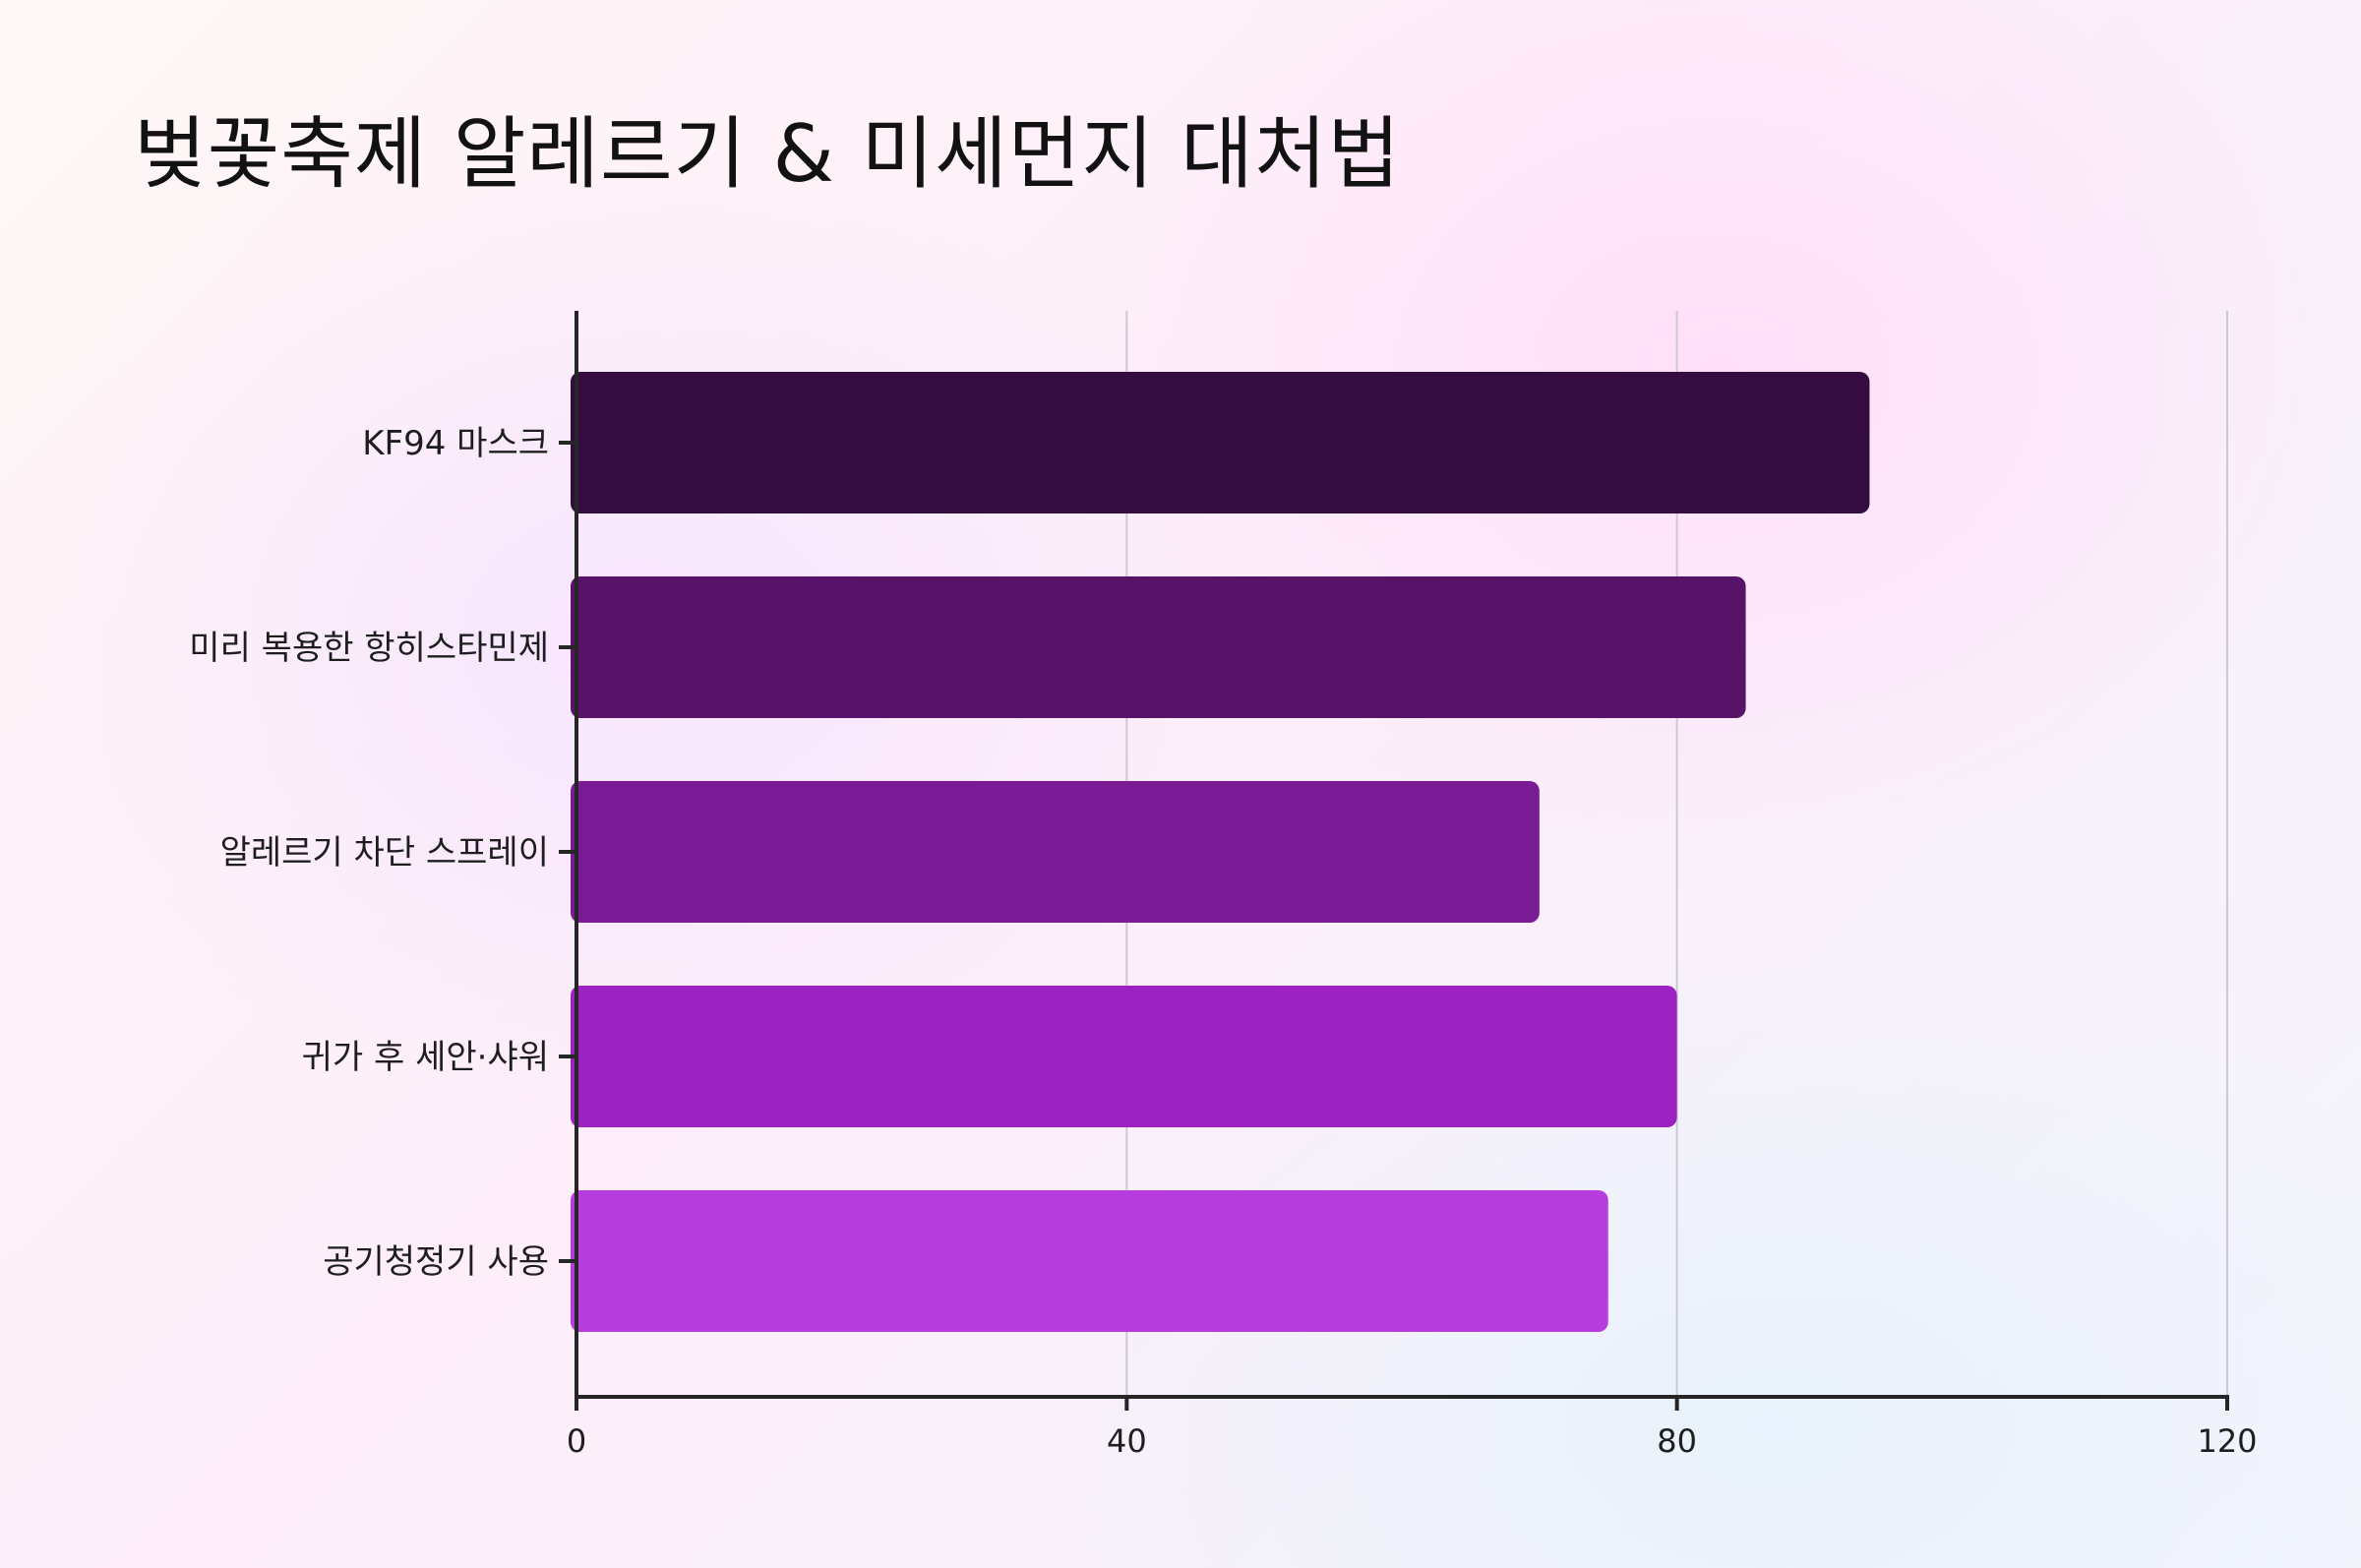 The height and width of the screenshot is (1568, 2361). I want to click on x-tick-label-80: 80, so click(1677, 1441).